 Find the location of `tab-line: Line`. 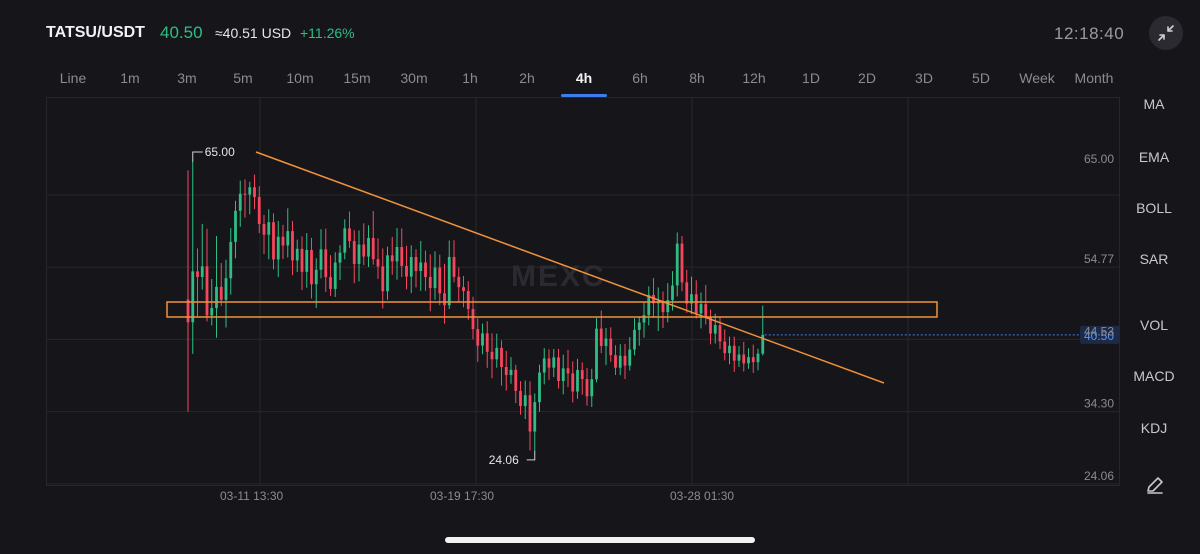

tab-line: Line is located at coordinates (73, 78).